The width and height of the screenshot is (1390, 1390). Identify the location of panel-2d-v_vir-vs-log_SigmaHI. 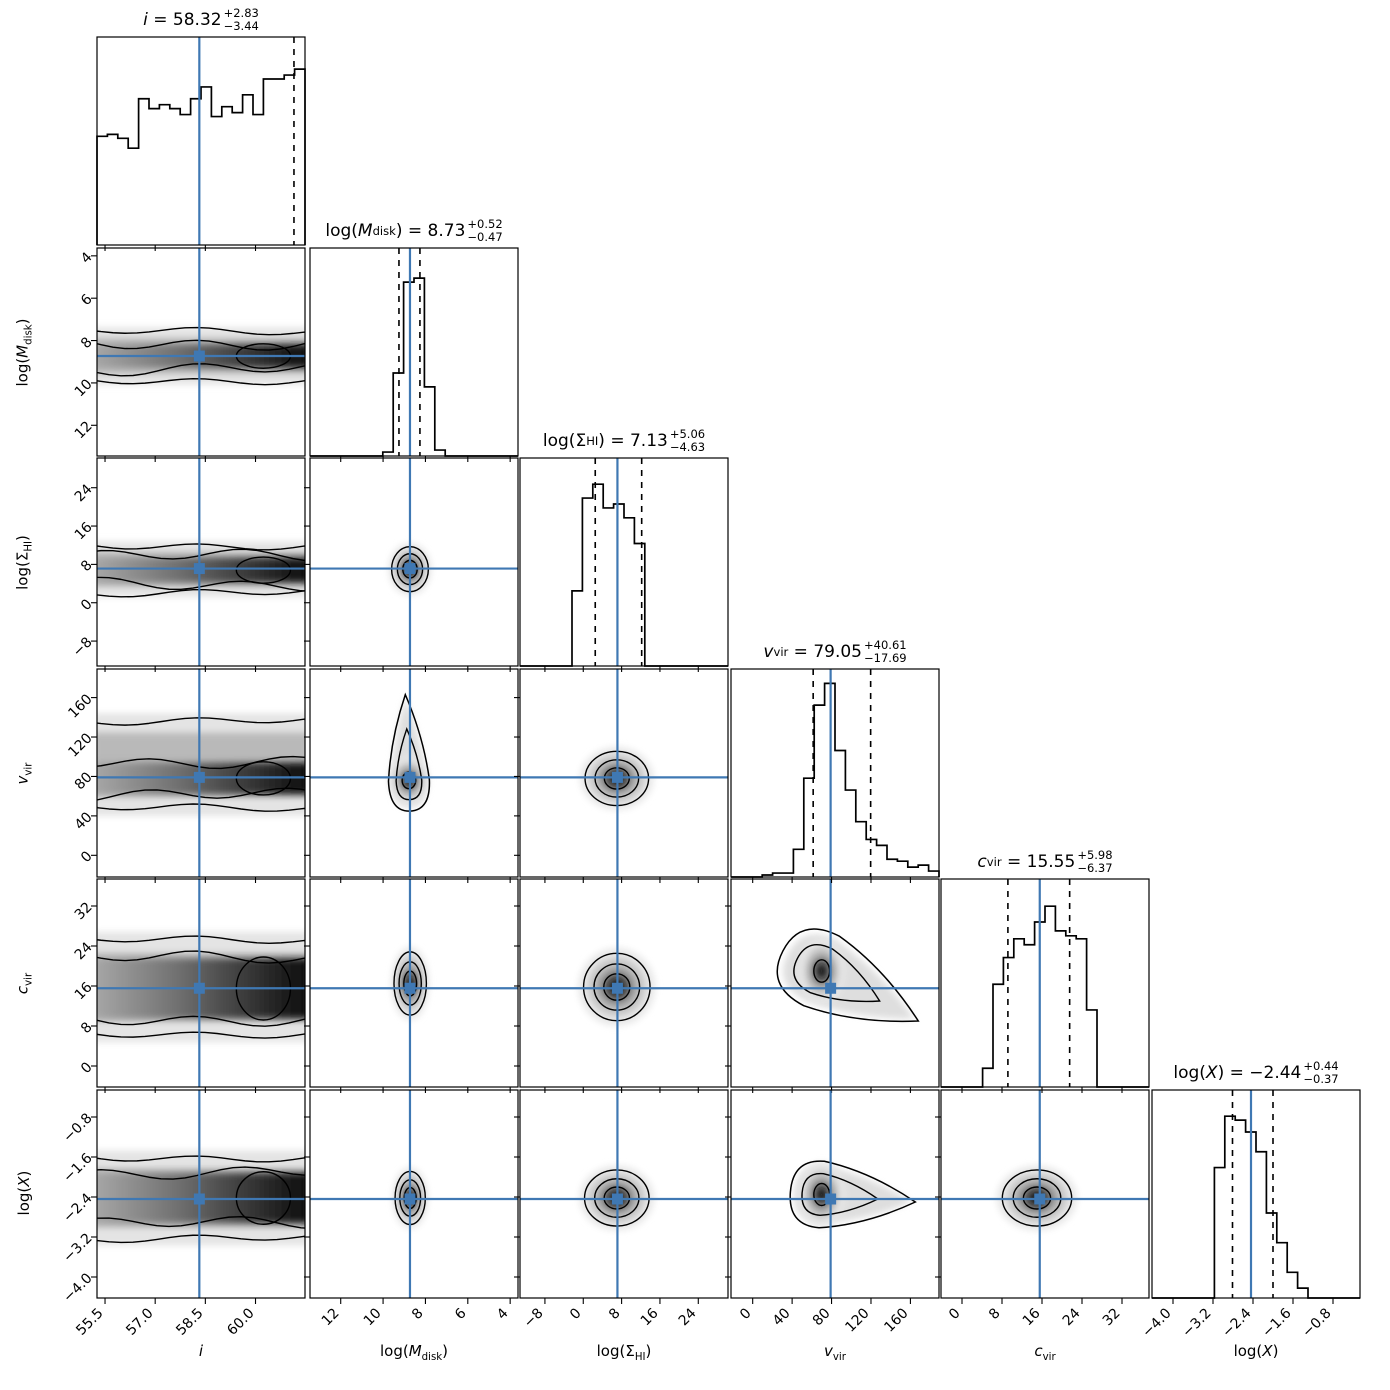
(621, 775).